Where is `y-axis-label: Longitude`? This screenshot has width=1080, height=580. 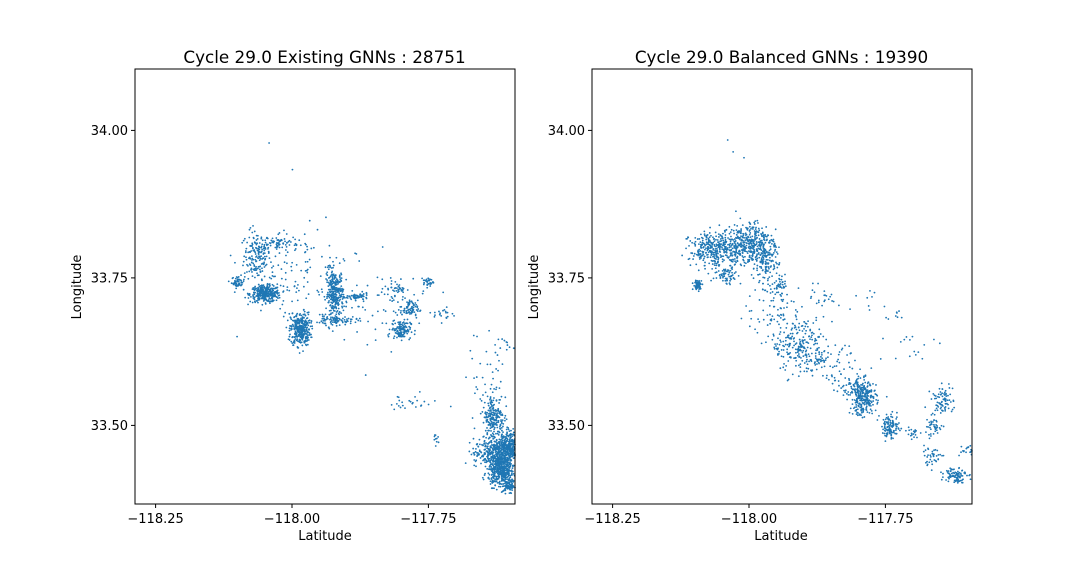 y-axis-label: Longitude is located at coordinates (77, 287).